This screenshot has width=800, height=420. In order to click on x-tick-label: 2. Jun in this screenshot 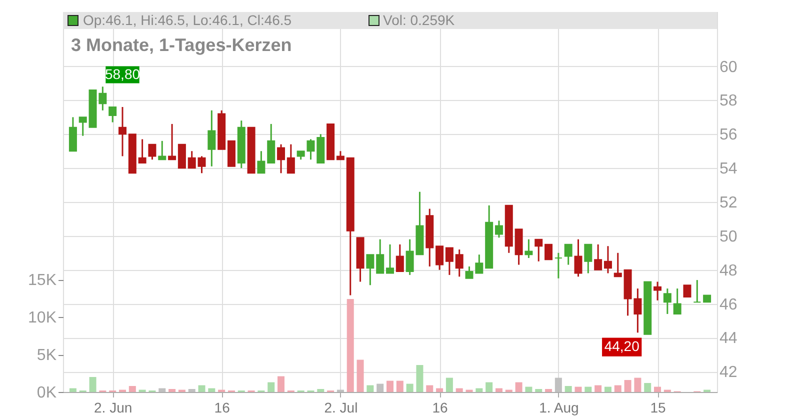, I will do `click(113, 408)`.